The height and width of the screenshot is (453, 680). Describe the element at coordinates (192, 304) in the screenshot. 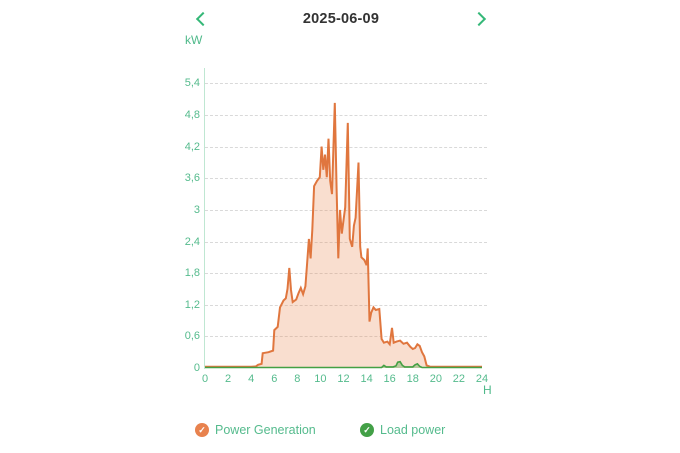

I see `y-tick-label: 1,2` at that location.